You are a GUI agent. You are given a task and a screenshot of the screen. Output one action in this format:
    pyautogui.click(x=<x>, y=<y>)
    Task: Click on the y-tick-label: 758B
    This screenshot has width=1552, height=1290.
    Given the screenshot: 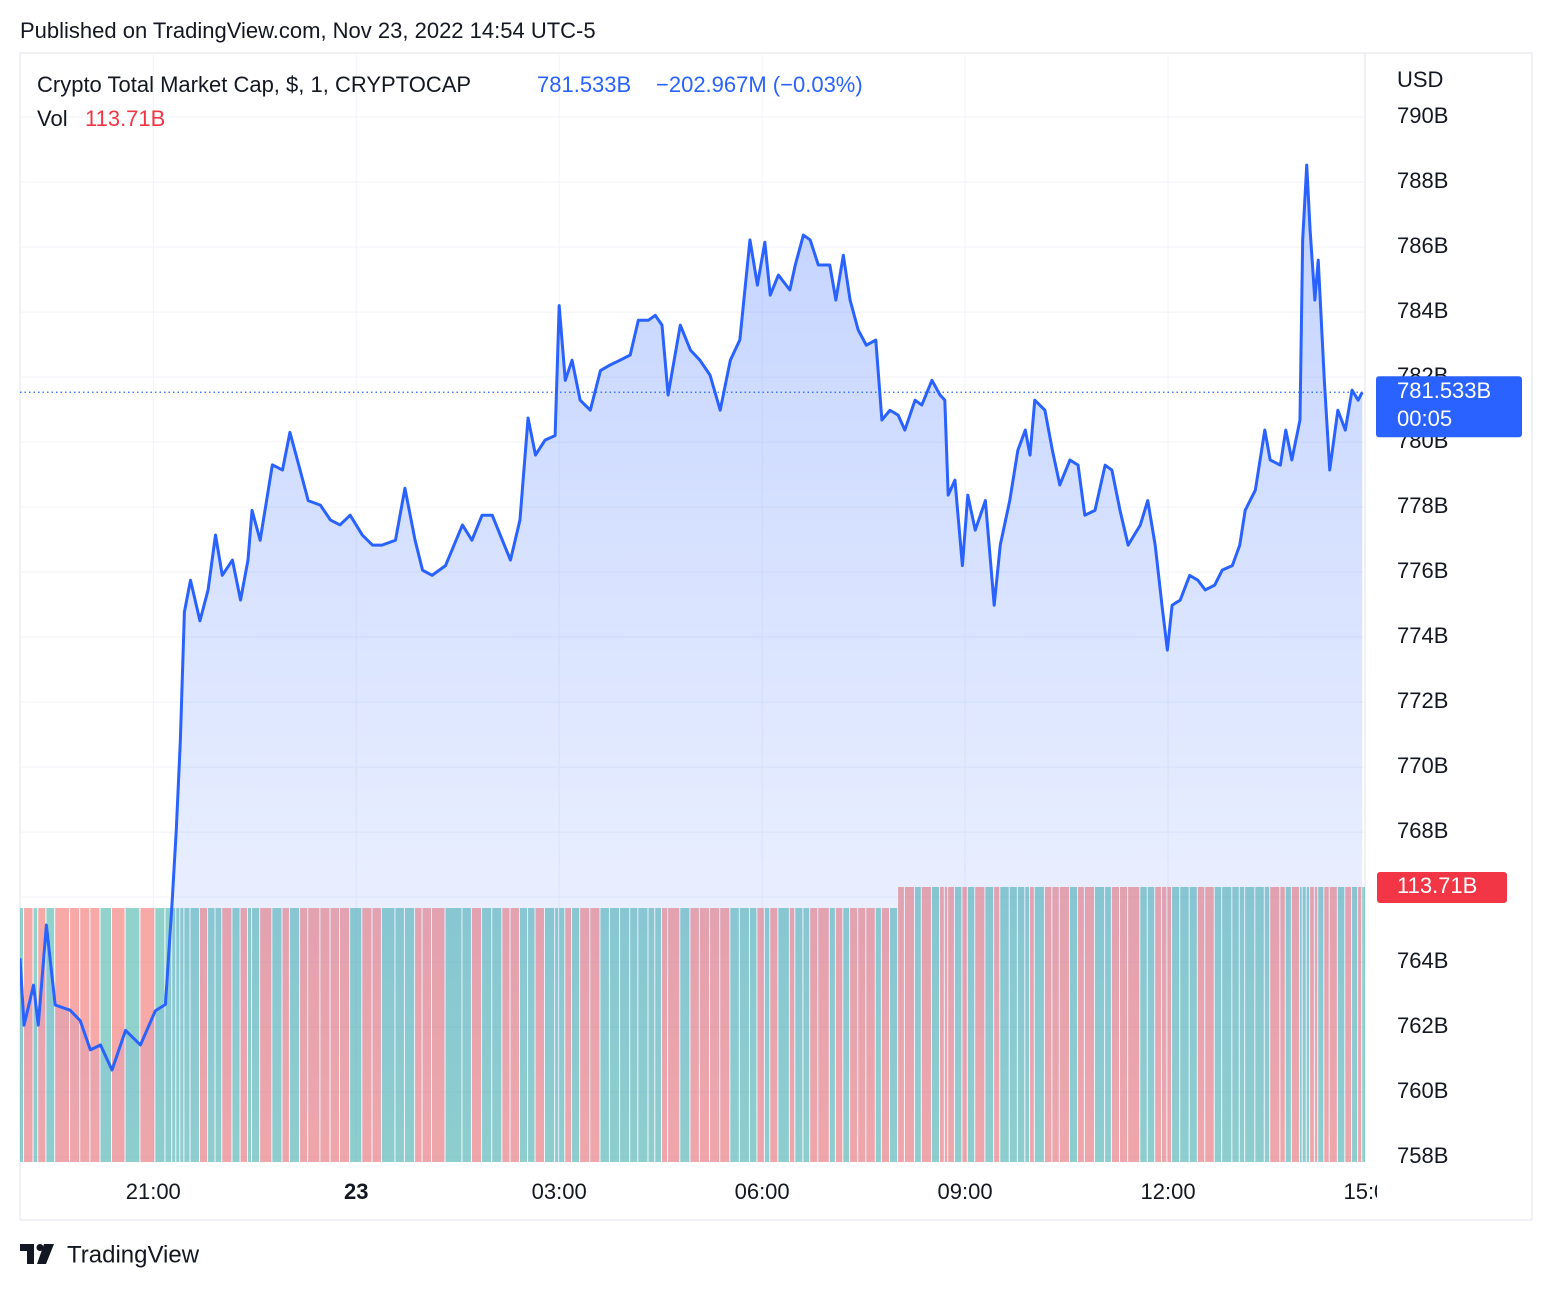 What is the action you would take?
    pyautogui.click(x=1422, y=1155)
    